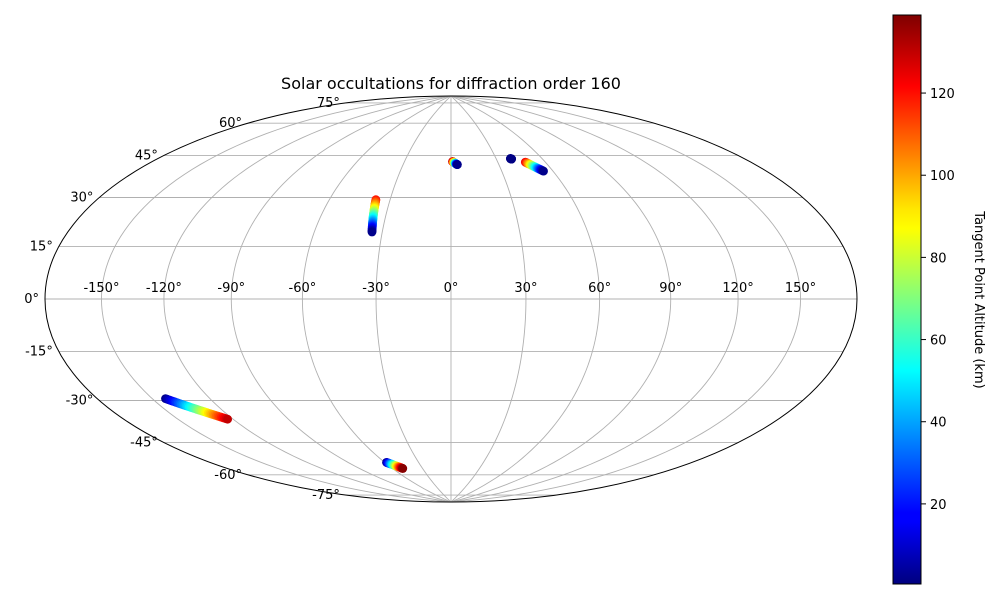 Image resolution: width=1000 pixels, height=600 pixels. What do you see at coordinates (938, 423) in the screenshot?
I see `colorbar-tick-label: 40` at bounding box center [938, 423].